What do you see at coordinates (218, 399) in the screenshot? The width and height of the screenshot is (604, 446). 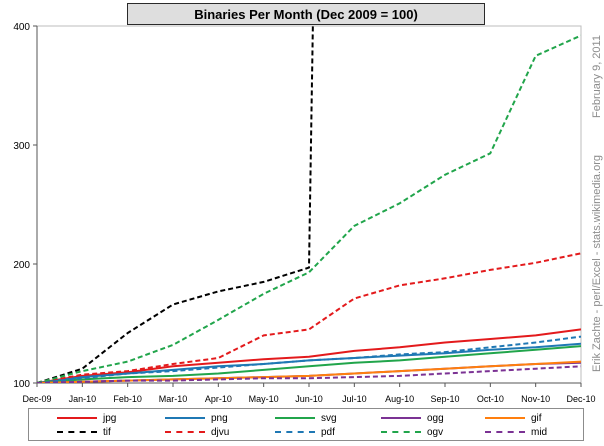 I see `x-tick-label: Apr-10` at bounding box center [218, 399].